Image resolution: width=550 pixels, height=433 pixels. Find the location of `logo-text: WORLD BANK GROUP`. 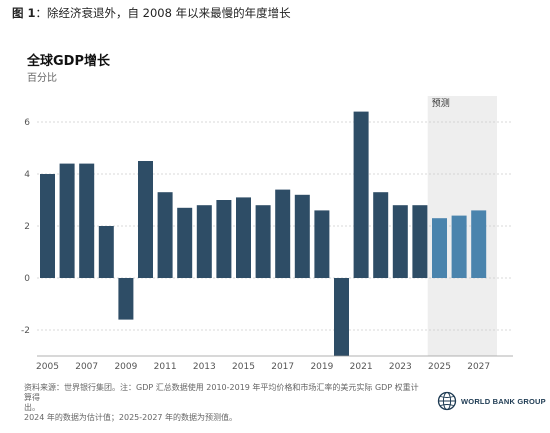

logo-text: WORLD BANK GROUP is located at coordinates (503, 401).